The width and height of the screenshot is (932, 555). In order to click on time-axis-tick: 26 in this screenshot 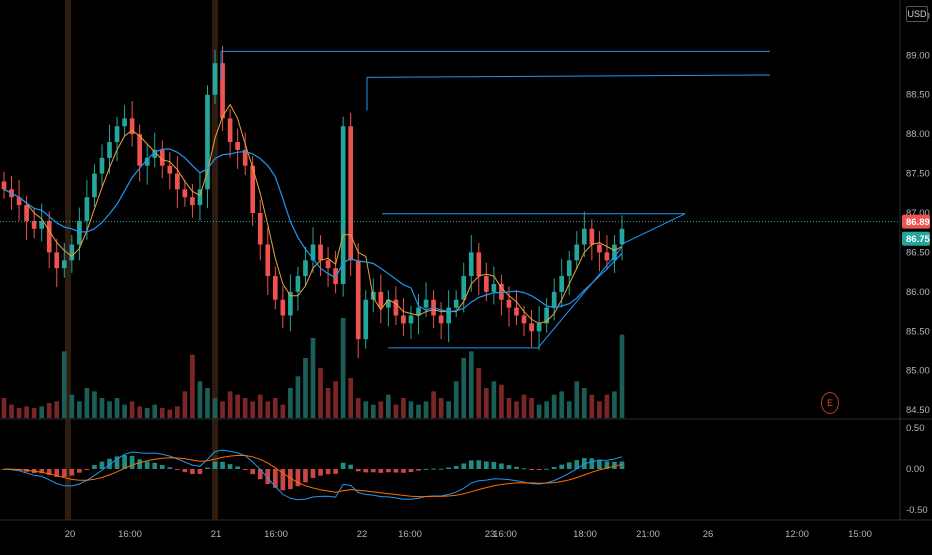, I will do `click(708, 534)`.